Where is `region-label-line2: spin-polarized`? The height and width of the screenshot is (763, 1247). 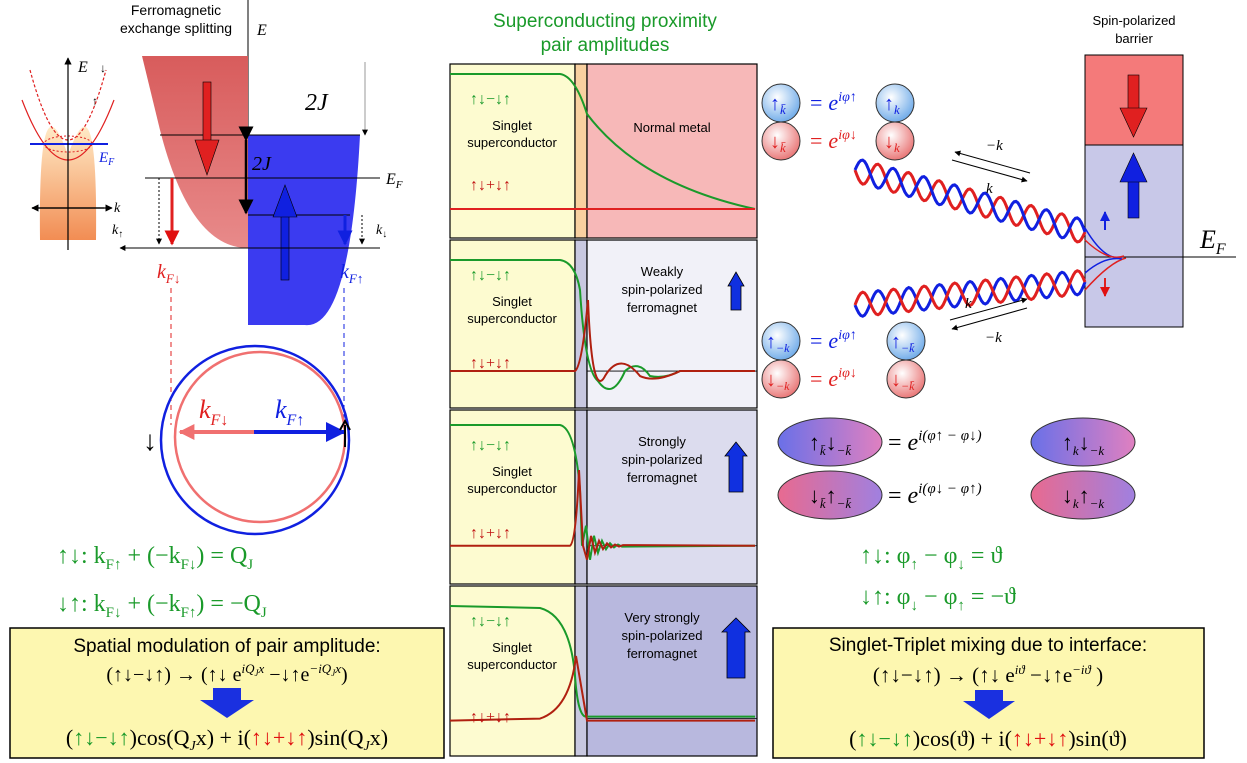
region-label-line2: spin-polarized is located at coordinates (662, 289).